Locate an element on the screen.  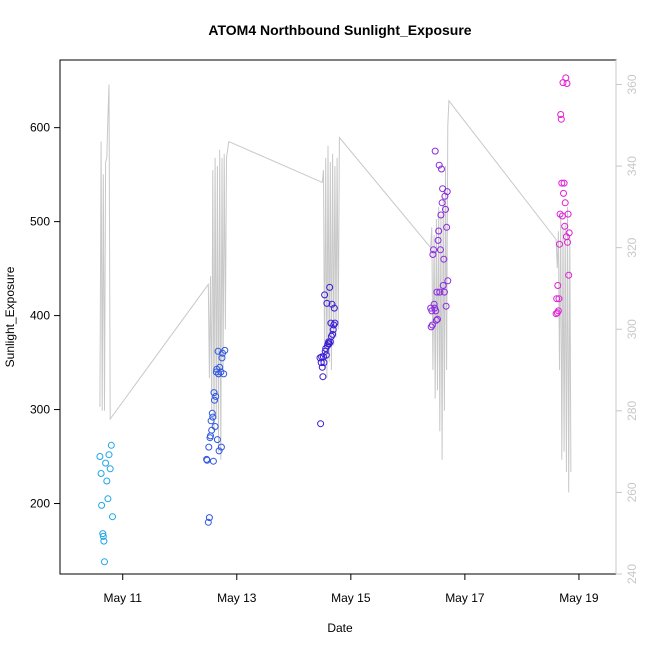
y2-tick-label: 340 is located at coordinates (632, 166).